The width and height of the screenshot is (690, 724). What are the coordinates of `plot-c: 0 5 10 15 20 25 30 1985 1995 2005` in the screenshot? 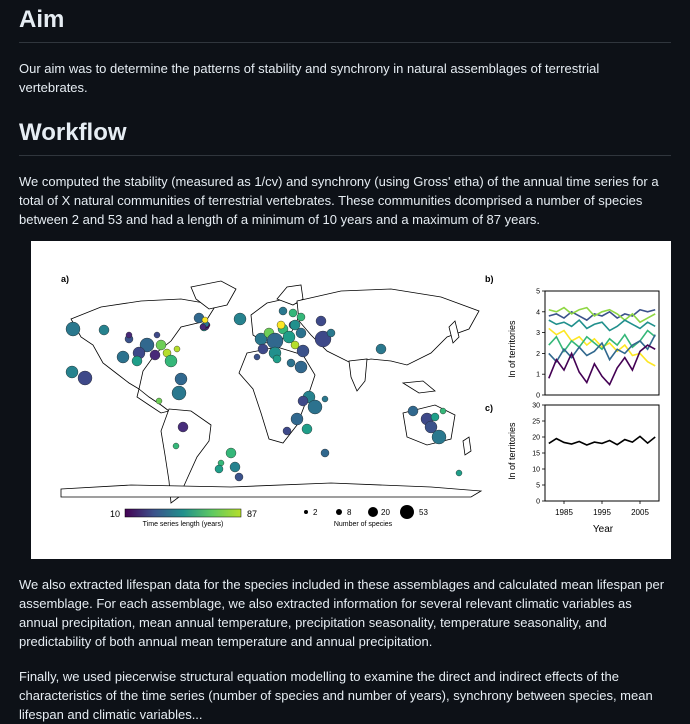 It's located at (596, 460).